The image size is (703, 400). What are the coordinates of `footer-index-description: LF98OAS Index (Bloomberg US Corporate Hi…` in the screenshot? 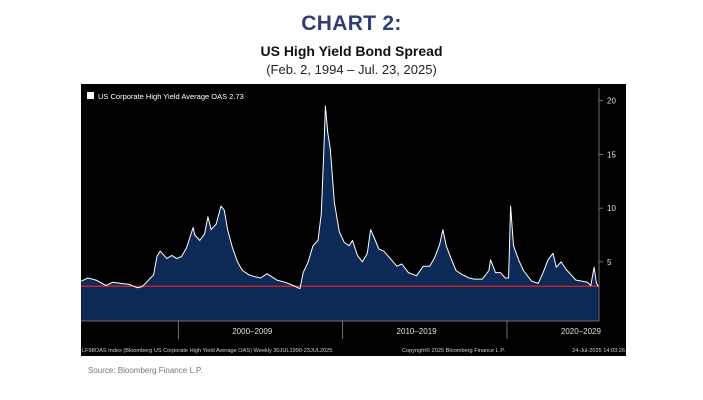 It's located at (207, 351).